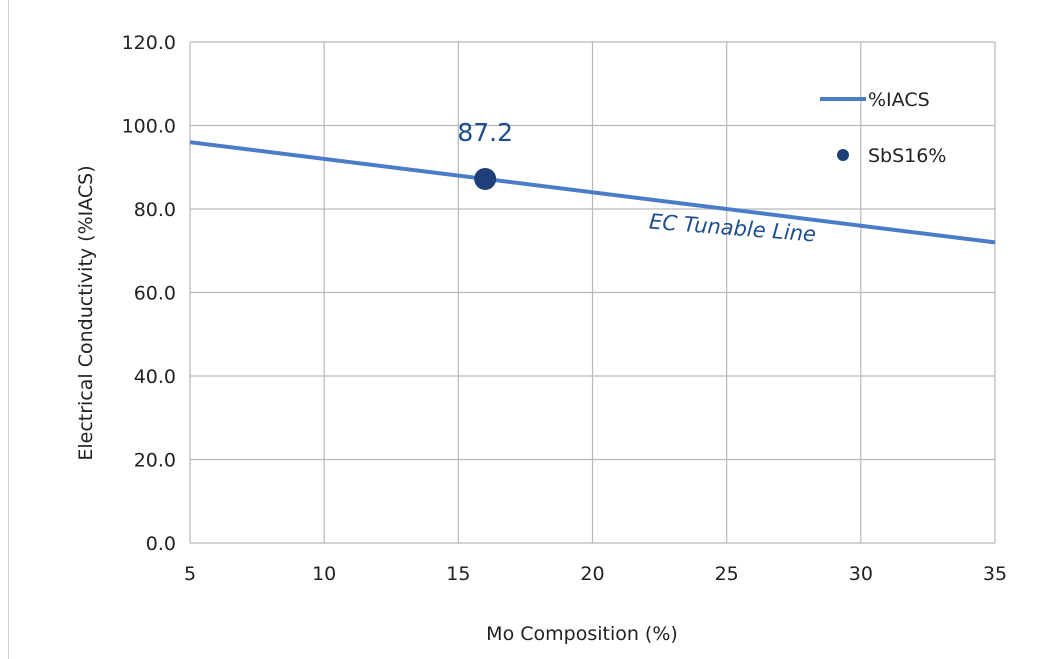  I want to click on x-tick-label: 5, so click(190, 574).